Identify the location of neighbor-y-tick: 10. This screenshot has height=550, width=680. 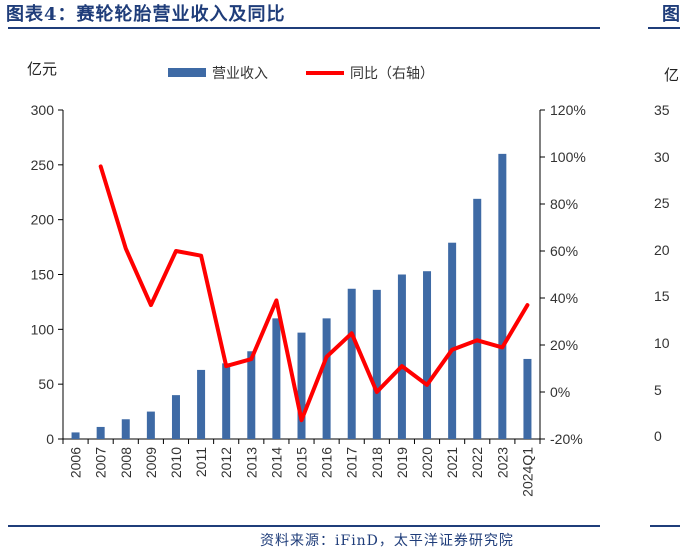
(662, 343).